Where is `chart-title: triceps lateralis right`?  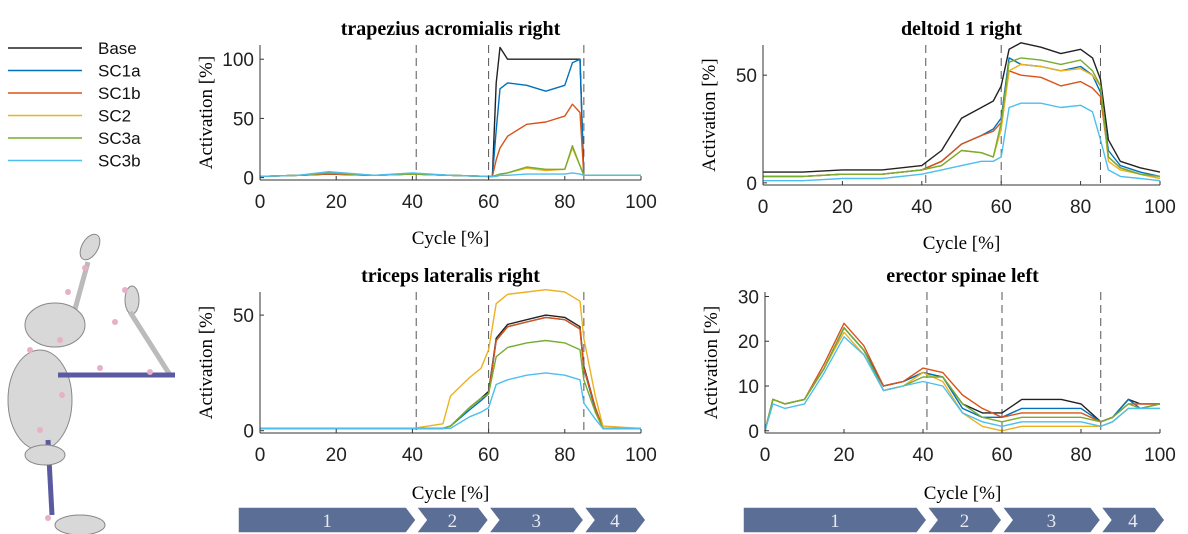 chart-title: triceps lateralis right is located at coordinates (450, 276).